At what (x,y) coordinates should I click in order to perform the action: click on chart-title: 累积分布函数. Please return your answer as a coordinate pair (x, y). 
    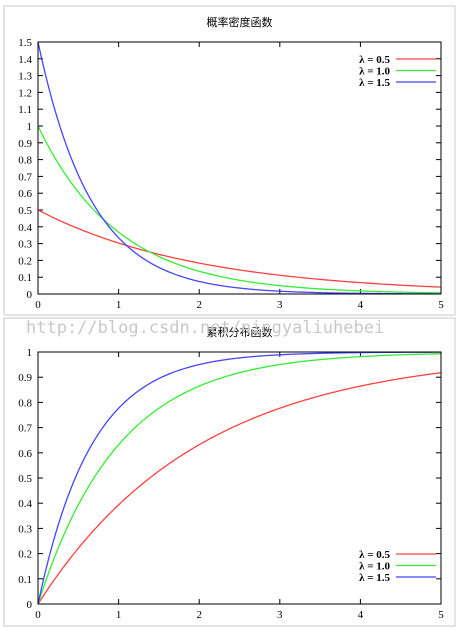
    Looking at the image, I should click on (240, 332).